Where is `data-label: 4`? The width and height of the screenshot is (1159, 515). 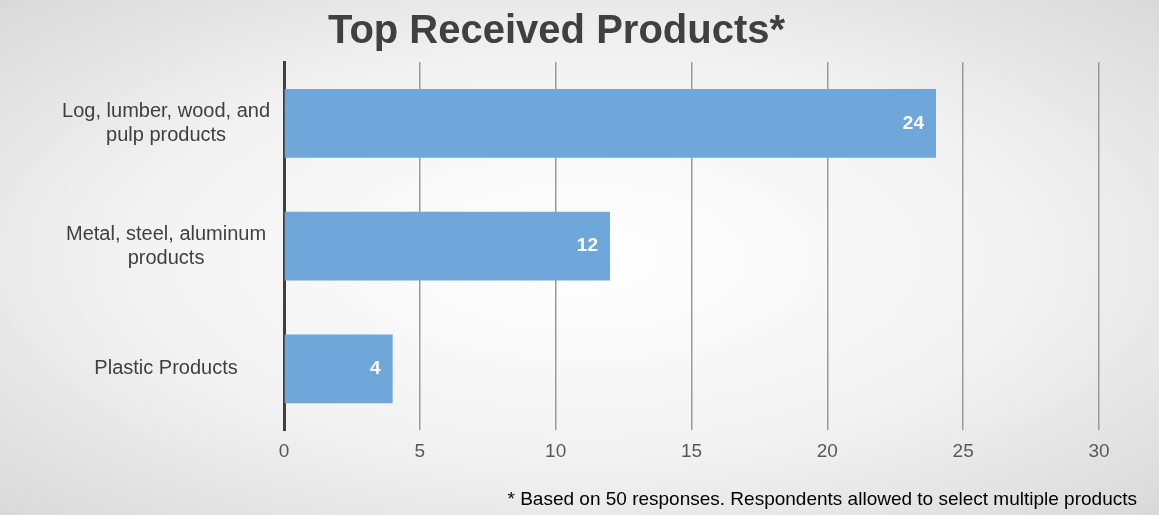
data-label: 4 is located at coordinates (376, 368).